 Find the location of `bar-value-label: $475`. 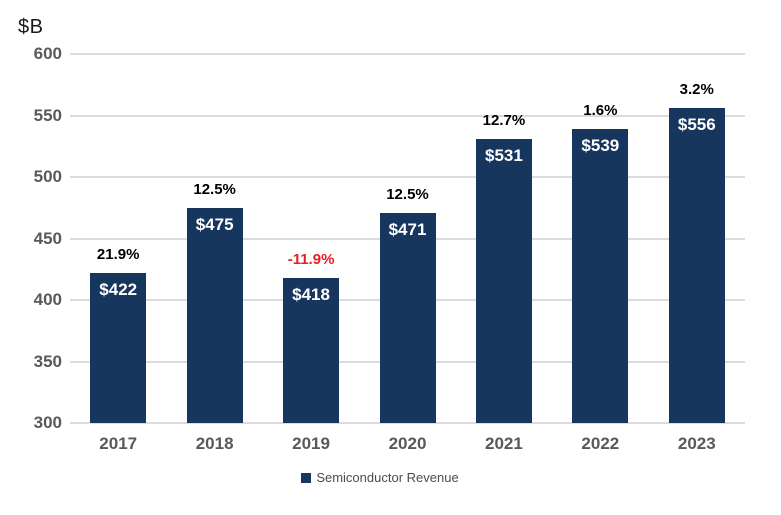

bar-value-label: $475 is located at coordinates (214, 224).